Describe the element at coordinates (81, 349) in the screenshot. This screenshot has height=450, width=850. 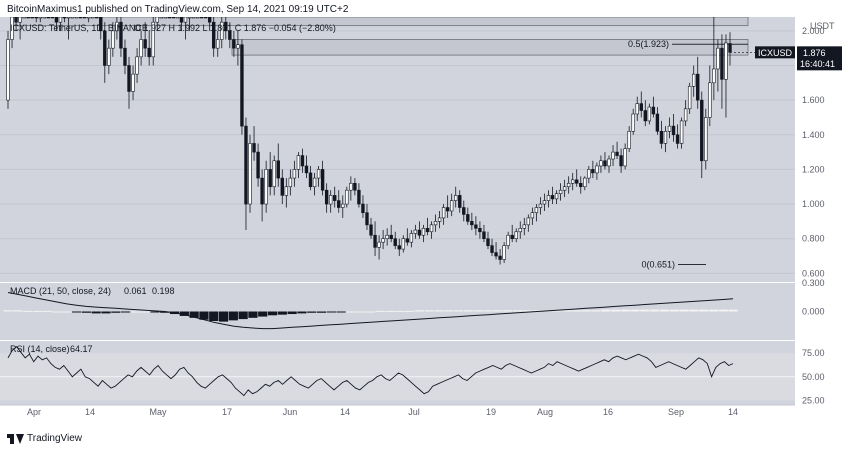
I see `rsi-legend-value: 64.17` at that location.